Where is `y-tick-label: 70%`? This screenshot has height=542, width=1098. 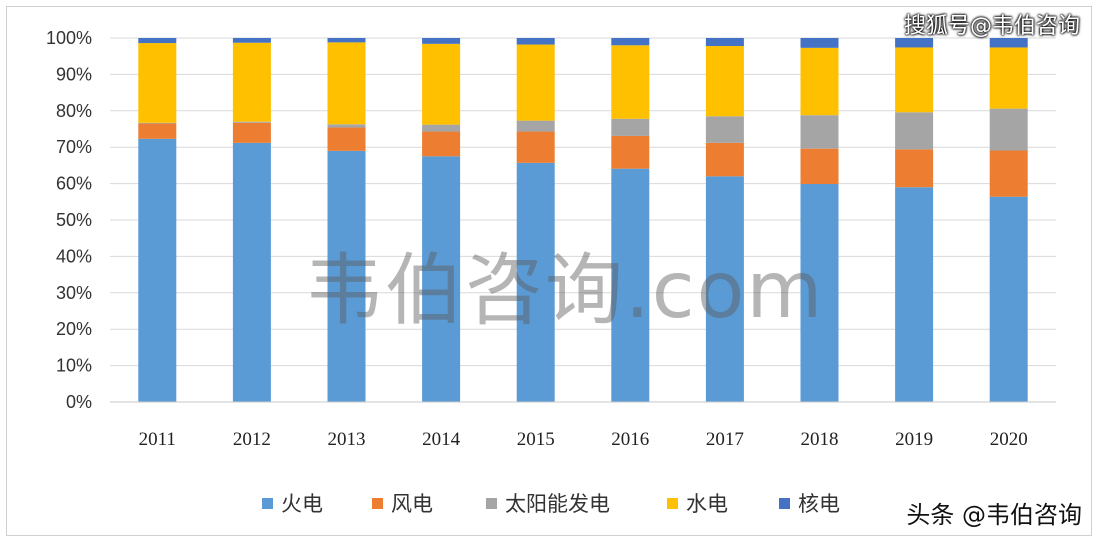
y-tick-label: 70% is located at coordinates (74, 147).